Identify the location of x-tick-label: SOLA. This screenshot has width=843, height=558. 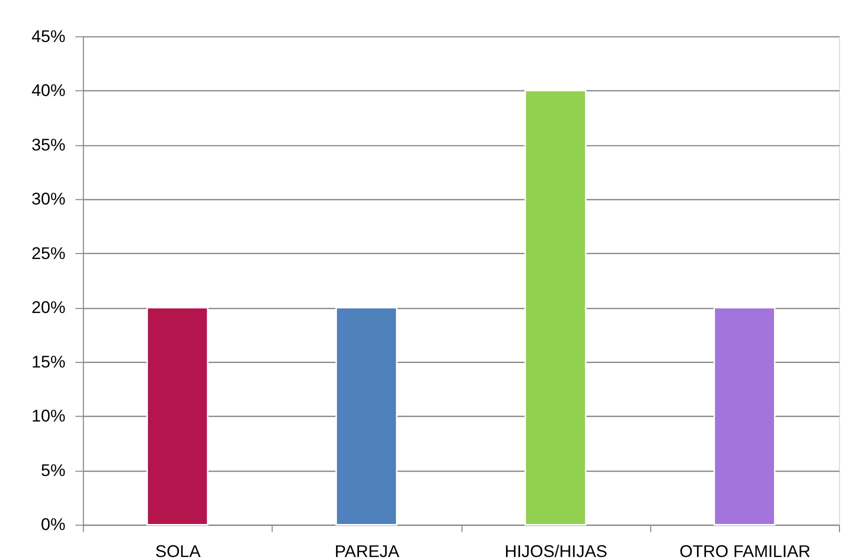
(178, 550).